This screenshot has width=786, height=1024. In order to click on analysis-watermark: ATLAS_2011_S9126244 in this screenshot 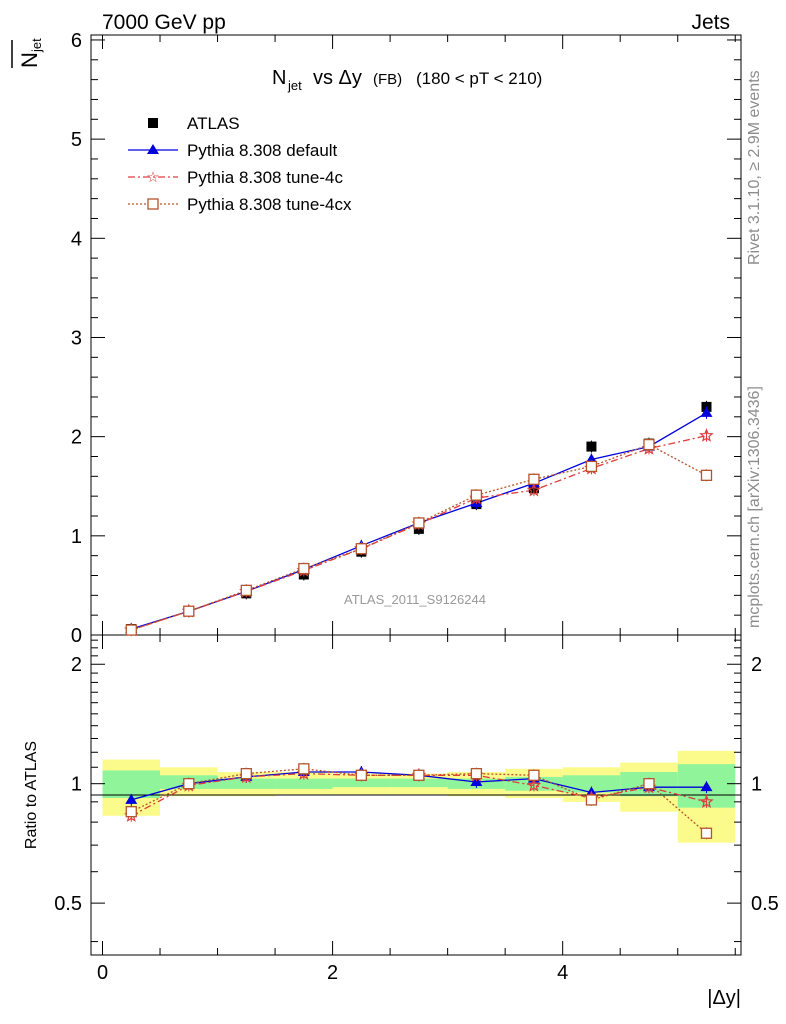, I will do `click(415, 599)`.